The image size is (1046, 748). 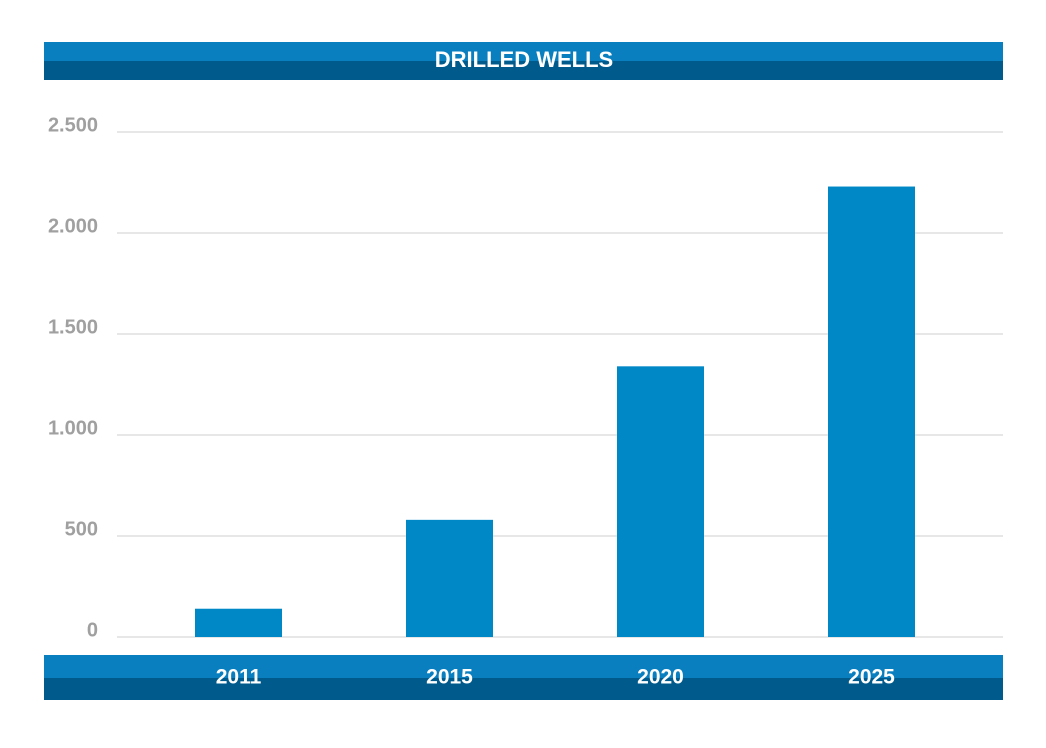 I want to click on title-band-top, so click(x=523, y=51).